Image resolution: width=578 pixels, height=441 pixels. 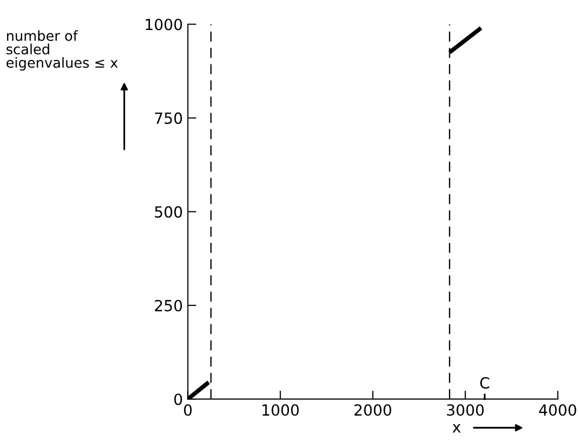 I want to click on x-tick-label: 0, so click(x=188, y=410).